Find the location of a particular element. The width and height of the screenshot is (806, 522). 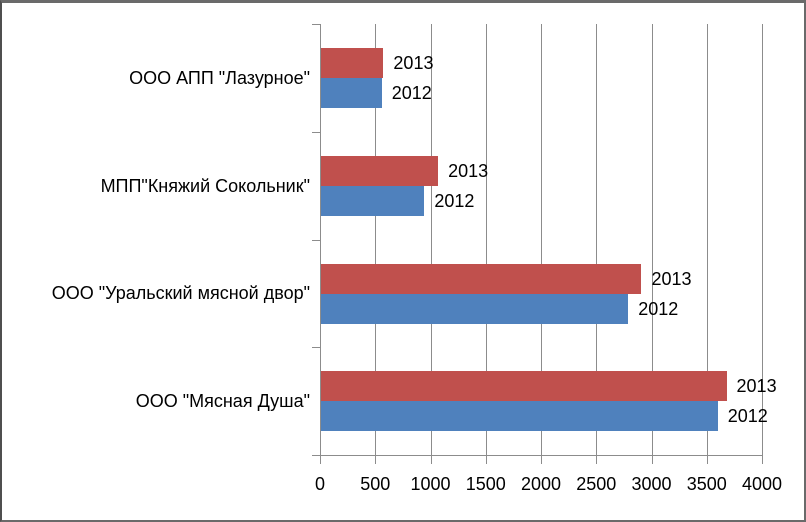

x-axis-tick-label: 3500 is located at coordinates (706, 484).